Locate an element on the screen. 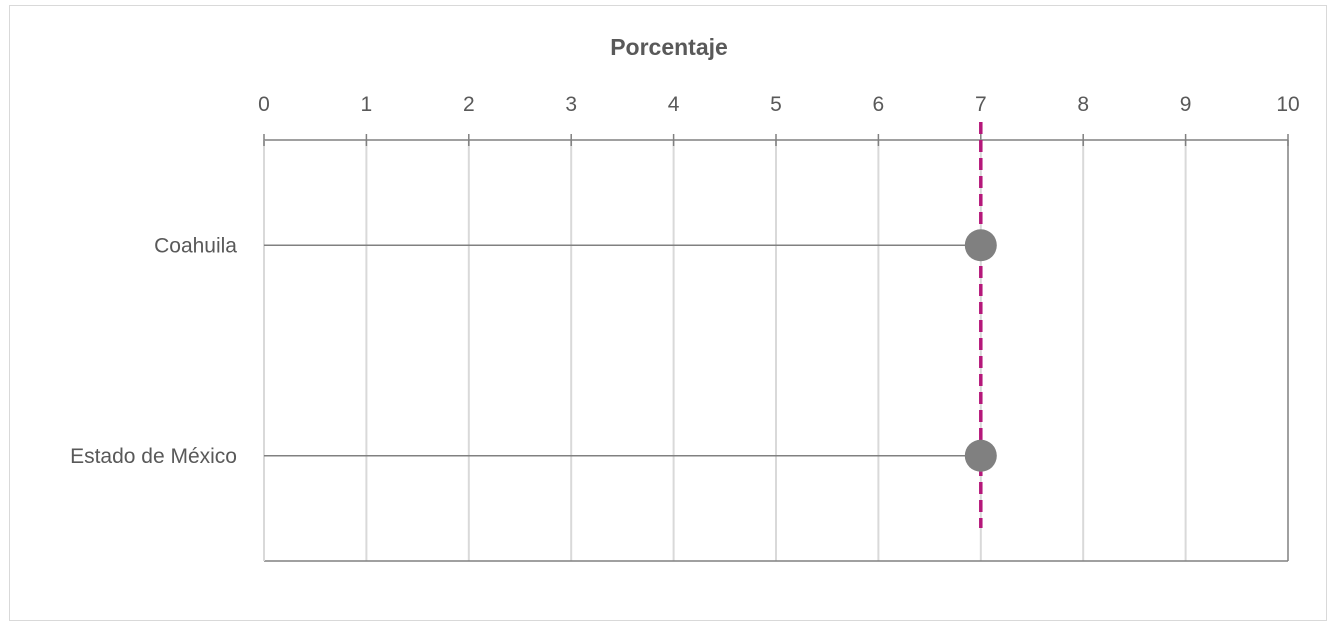 The image size is (1336, 626). x-tick-label: 3 is located at coordinates (571, 104).